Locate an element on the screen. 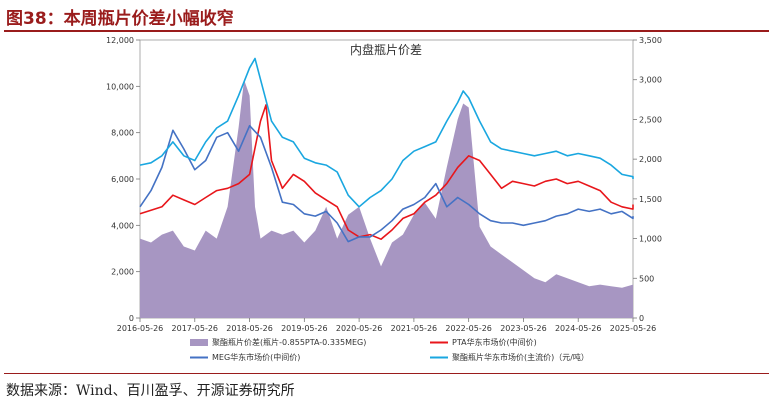 This screenshot has width=773, height=405. y-right-tick-label: 3,000 is located at coordinates (650, 80).